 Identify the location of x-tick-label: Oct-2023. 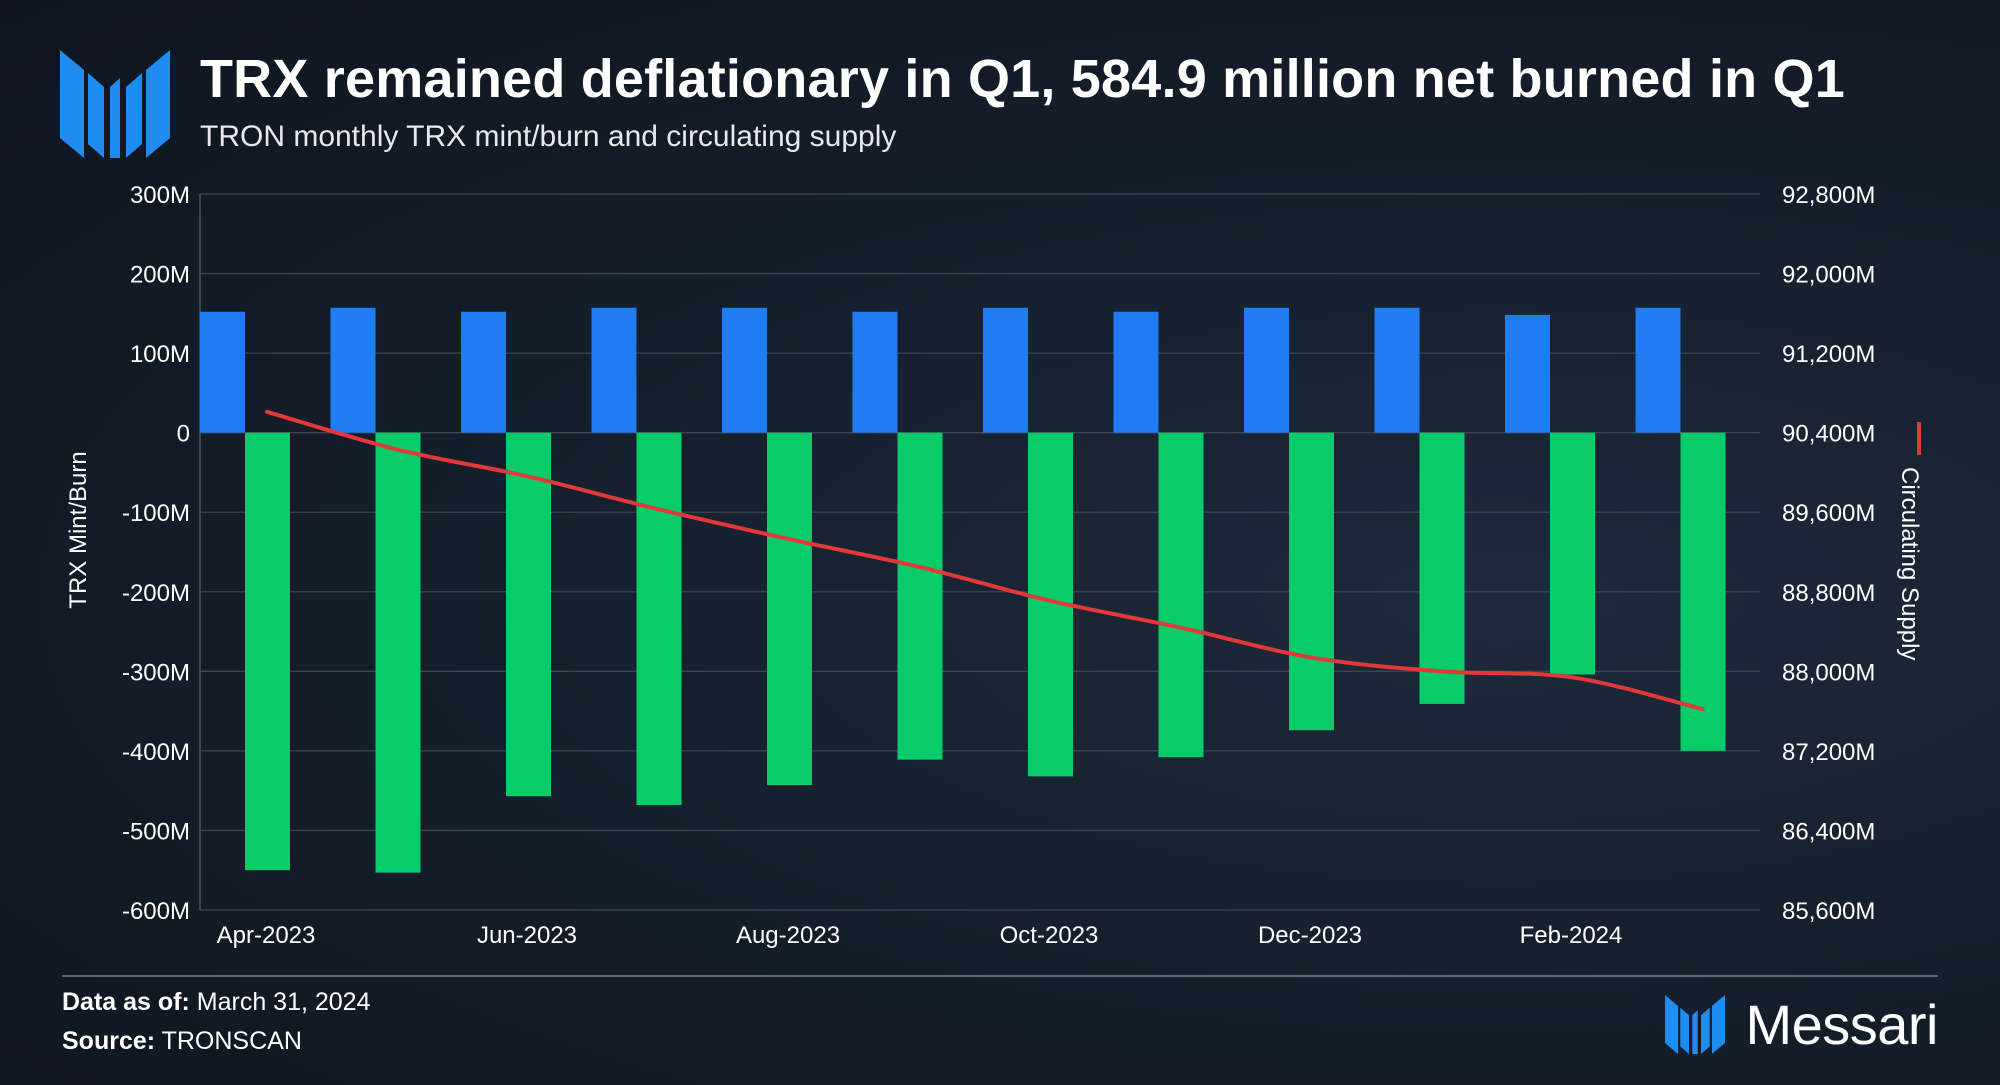
(1049, 935).